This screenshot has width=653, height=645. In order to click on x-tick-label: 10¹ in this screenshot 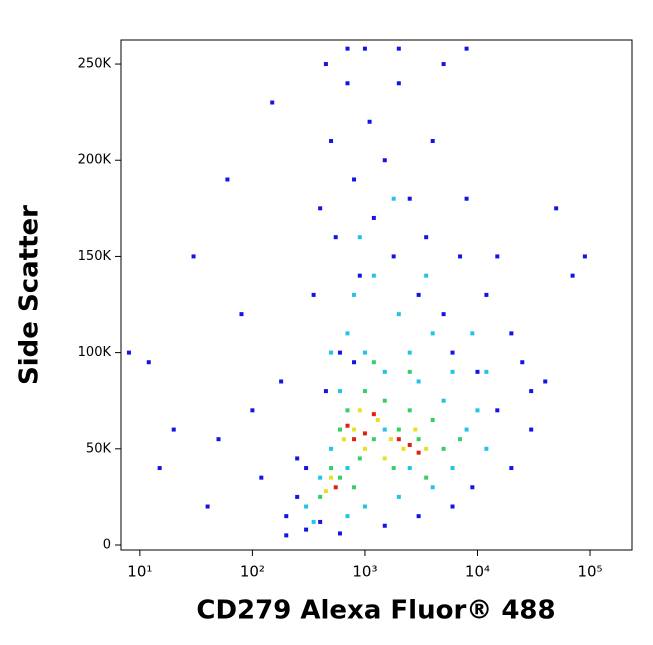, I will do `click(139, 572)`.